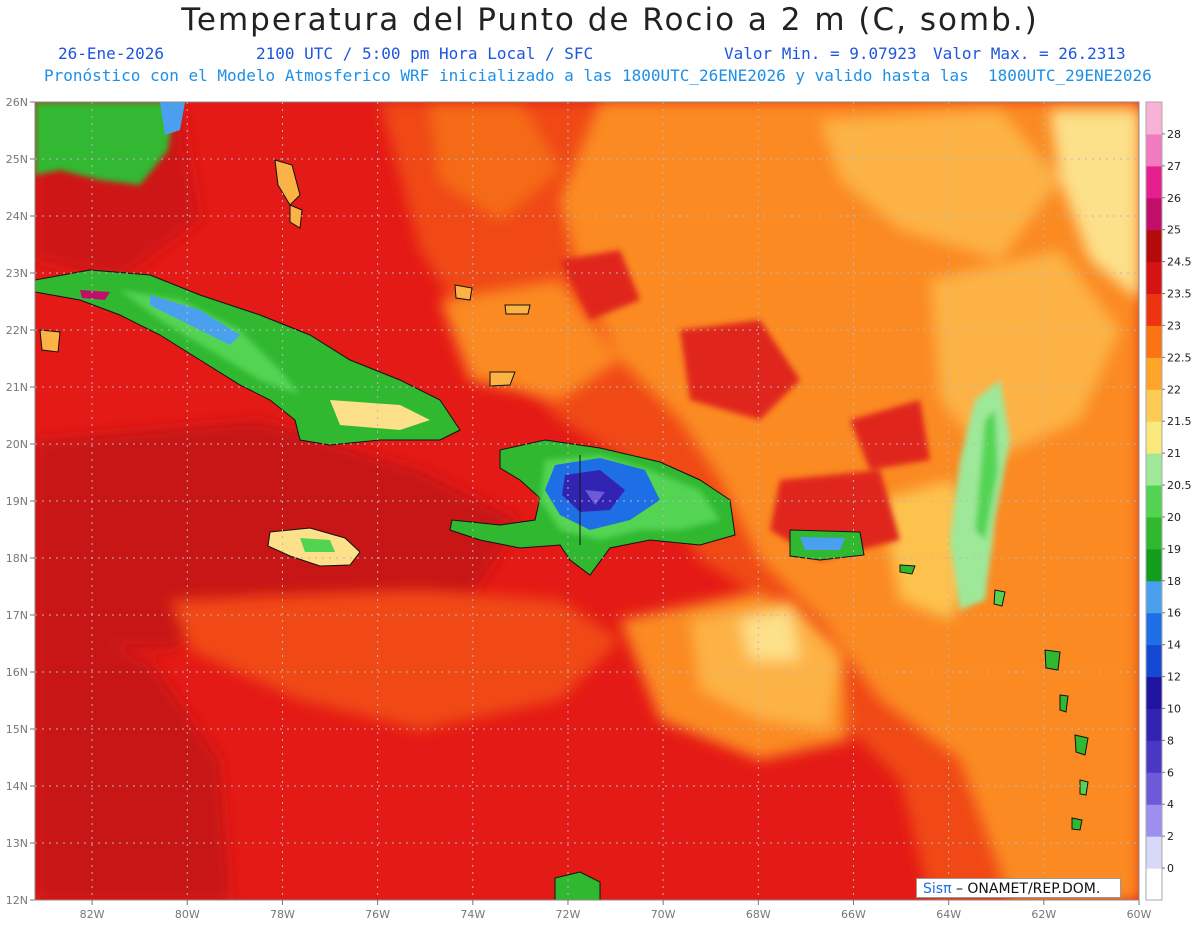  What do you see at coordinates (820, 53) in the screenshot?
I see `min-value-label: Valor Min. = 9.07923` at bounding box center [820, 53].